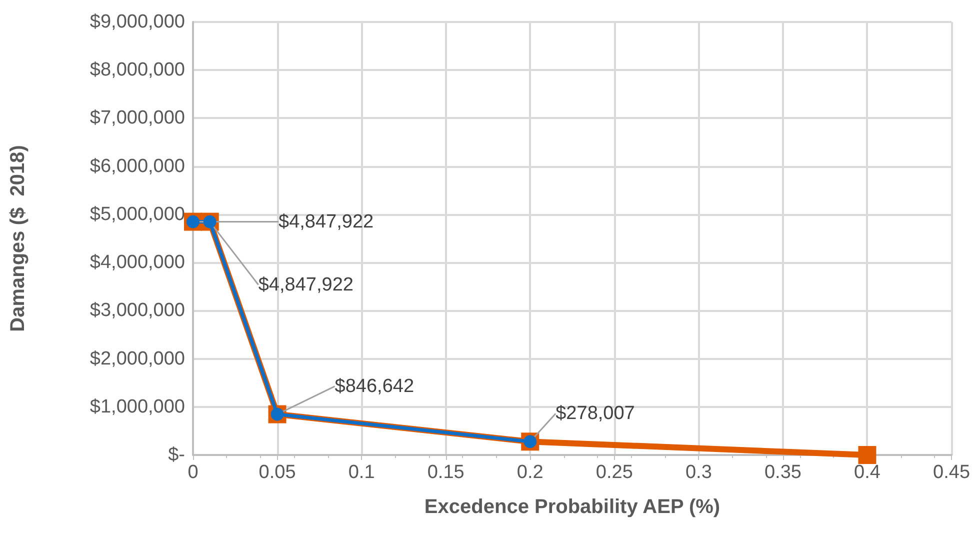  I want to click on data-label: $846,642, so click(374, 386).